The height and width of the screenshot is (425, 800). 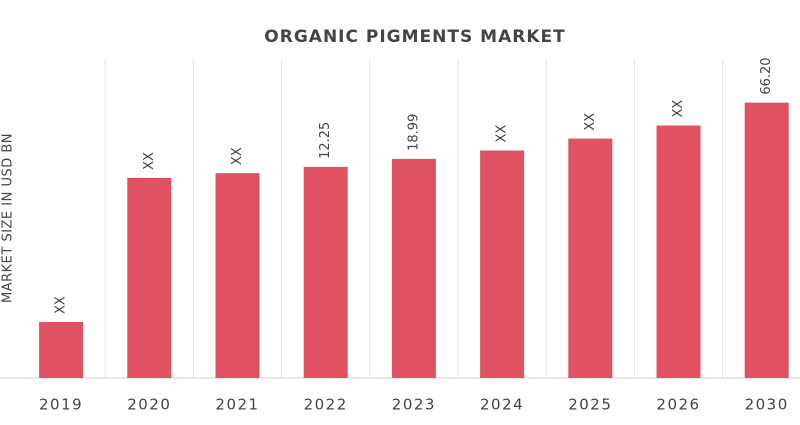 I want to click on x-tick-label: 2030, so click(x=767, y=405).